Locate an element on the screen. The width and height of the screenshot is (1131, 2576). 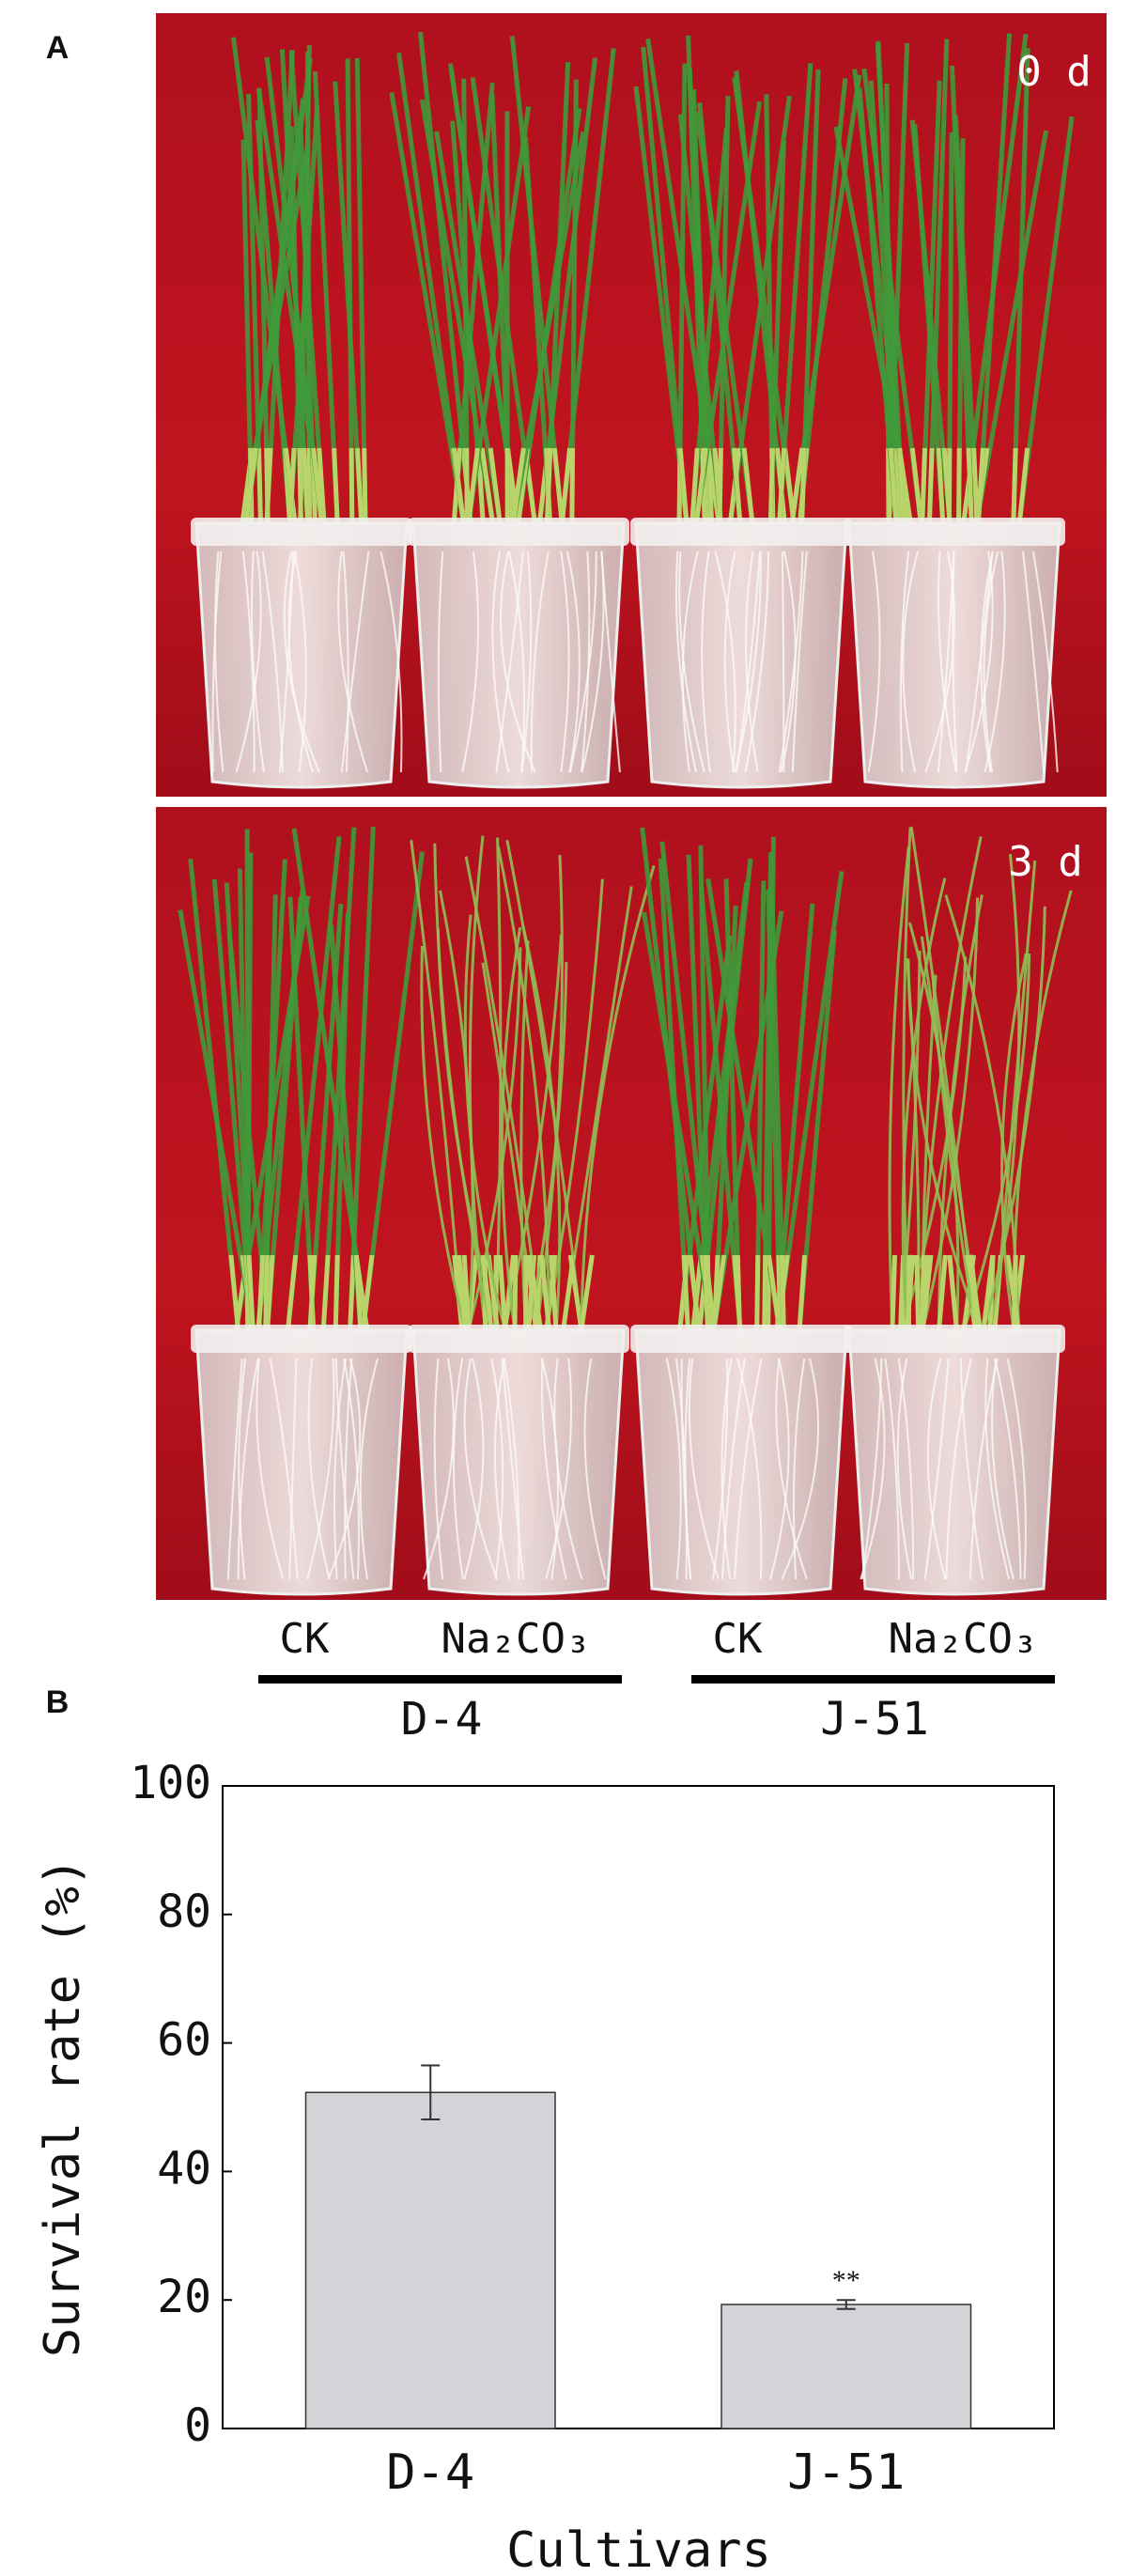
photo-label: 0 d is located at coordinates (1053, 72).